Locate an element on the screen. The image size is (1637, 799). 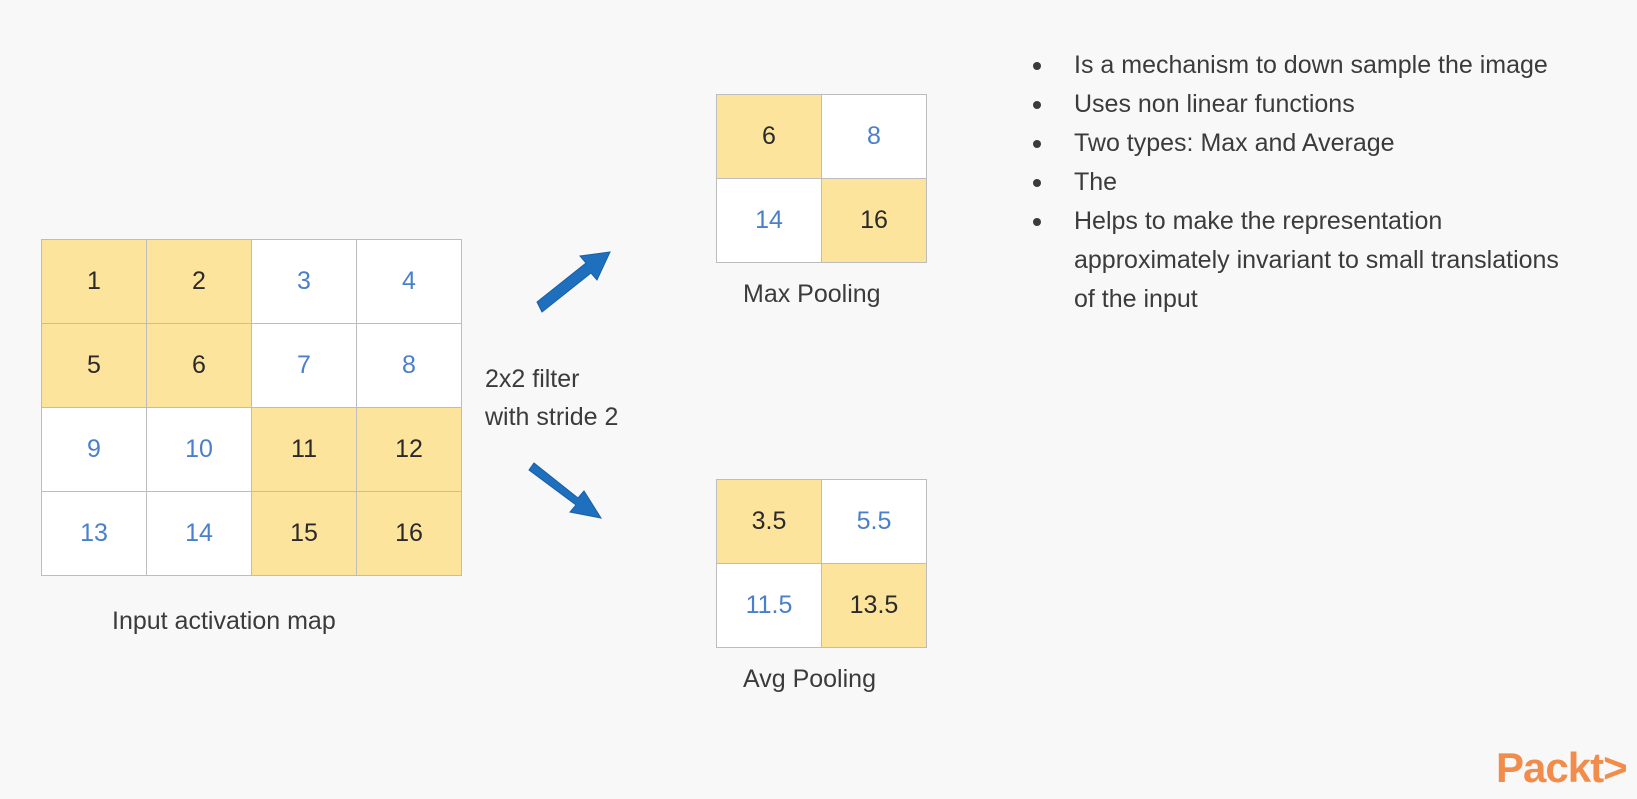
input-cell-4: 4 is located at coordinates (409, 282).